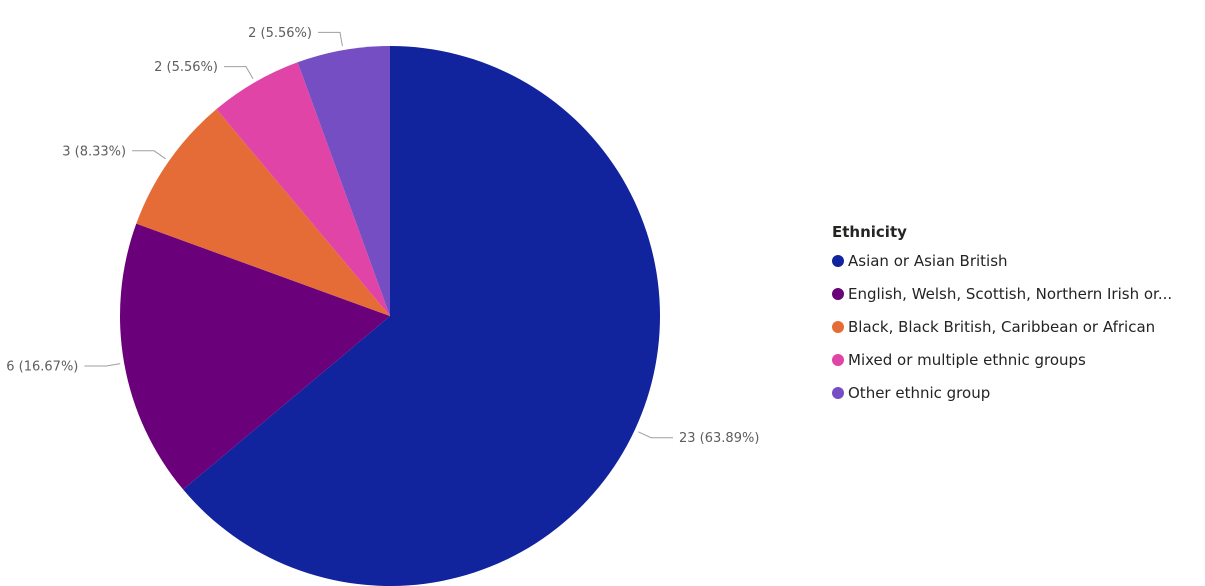 The image size is (1205, 586). I want to click on legend-item-mixed: Mixed or multiple ethnic groups, so click(1002, 359).